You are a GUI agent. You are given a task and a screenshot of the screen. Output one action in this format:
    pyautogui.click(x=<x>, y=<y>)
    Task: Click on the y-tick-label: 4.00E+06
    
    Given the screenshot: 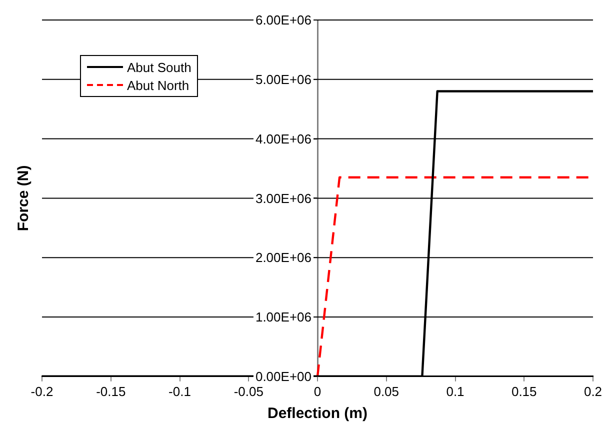 What is the action you would take?
    pyautogui.click(x=283, y=138)
    